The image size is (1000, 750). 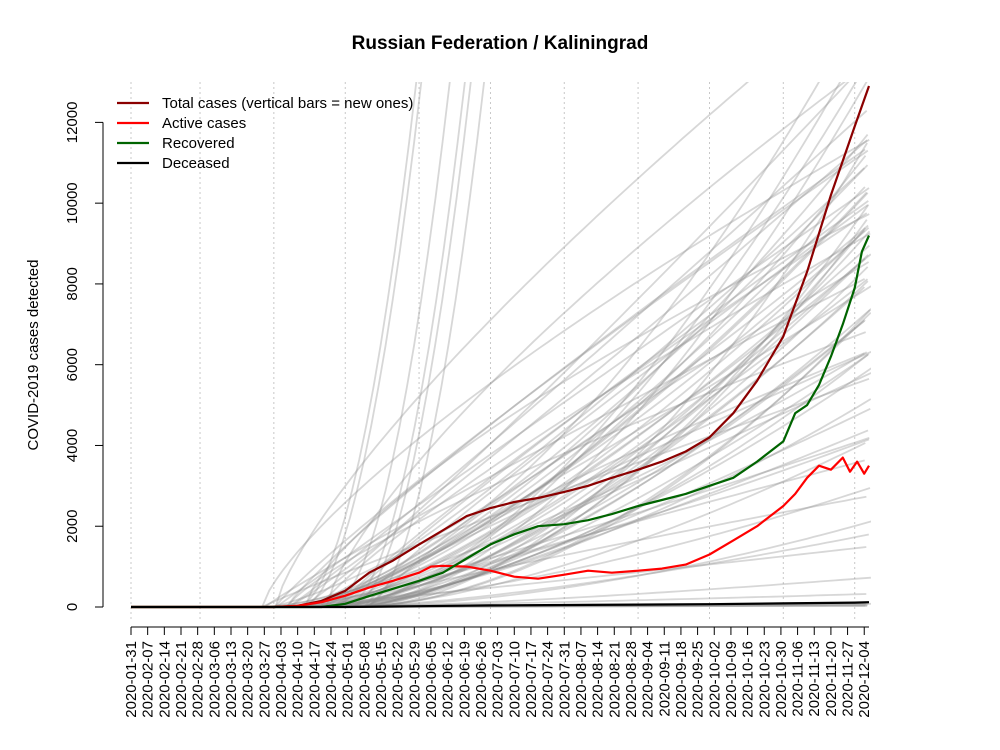 I want to click on x-tick-label: 2020-03-27, so click(x=264, y=679).